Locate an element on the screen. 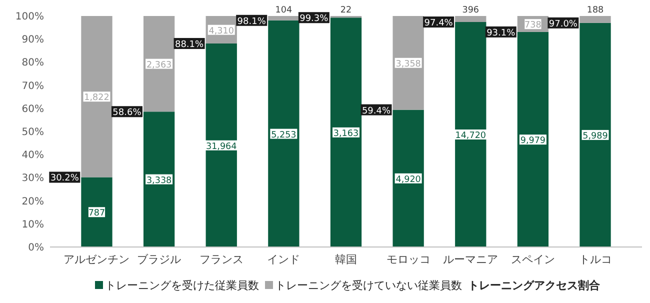 The width and height of the screenshot is (650, 303). x-tick-label: モロッコ is located at coordinates (408, 259).